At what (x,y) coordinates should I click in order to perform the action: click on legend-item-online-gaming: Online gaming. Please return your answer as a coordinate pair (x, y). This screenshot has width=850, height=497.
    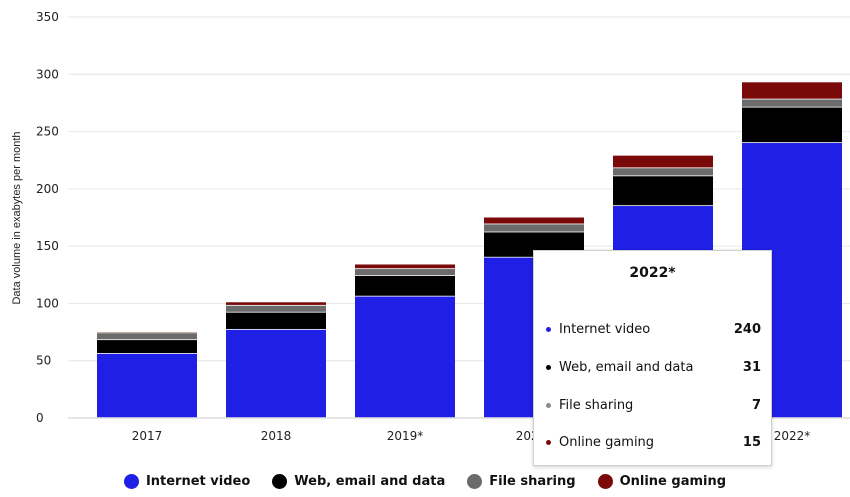
    Looking at the image, I should click on (662, 481).